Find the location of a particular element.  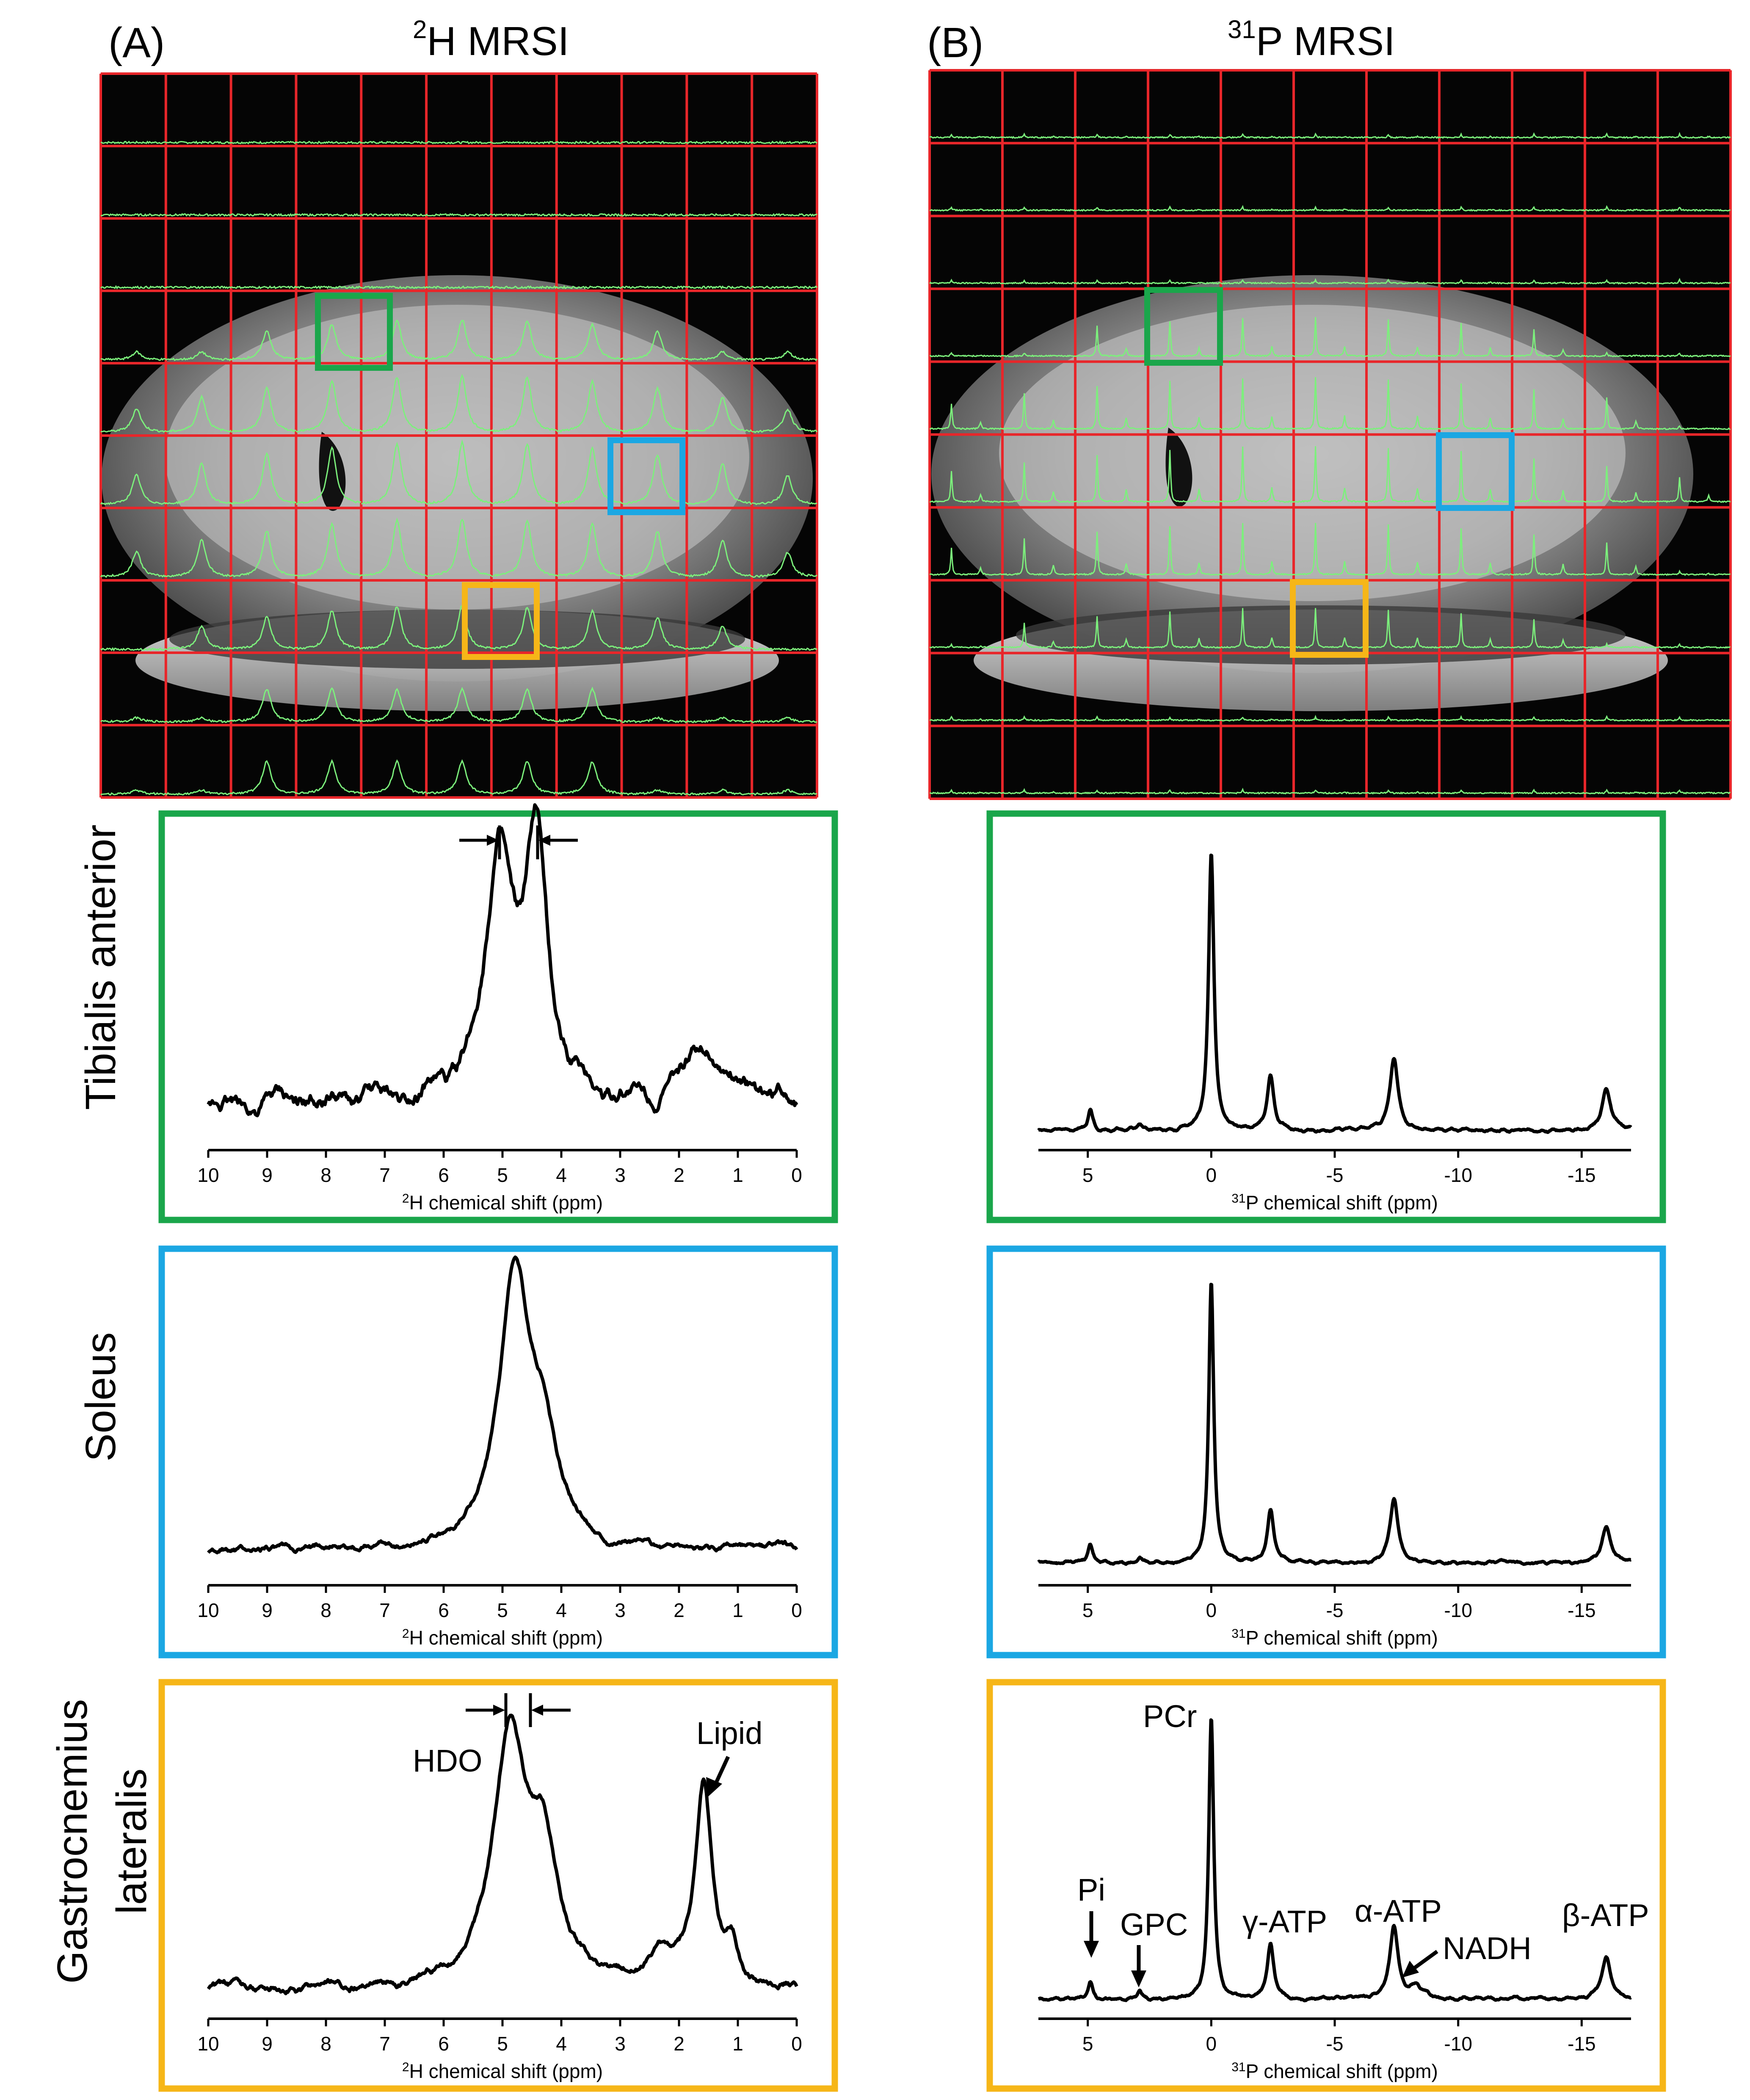

frame-p31-soleus is located at coordinates (1326, 1451).